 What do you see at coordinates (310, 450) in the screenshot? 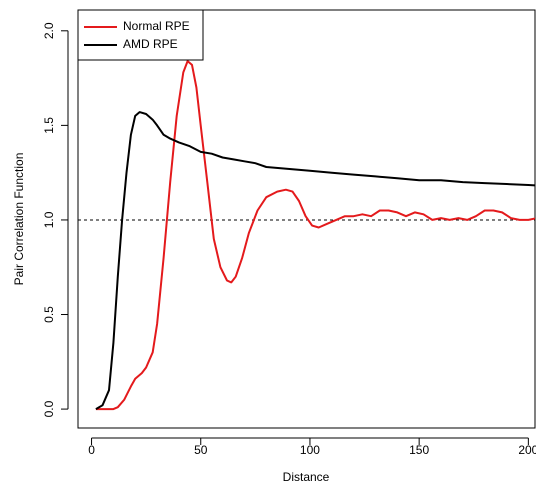
I see `x-tick-label: 100` at bounding box center [310, 450].